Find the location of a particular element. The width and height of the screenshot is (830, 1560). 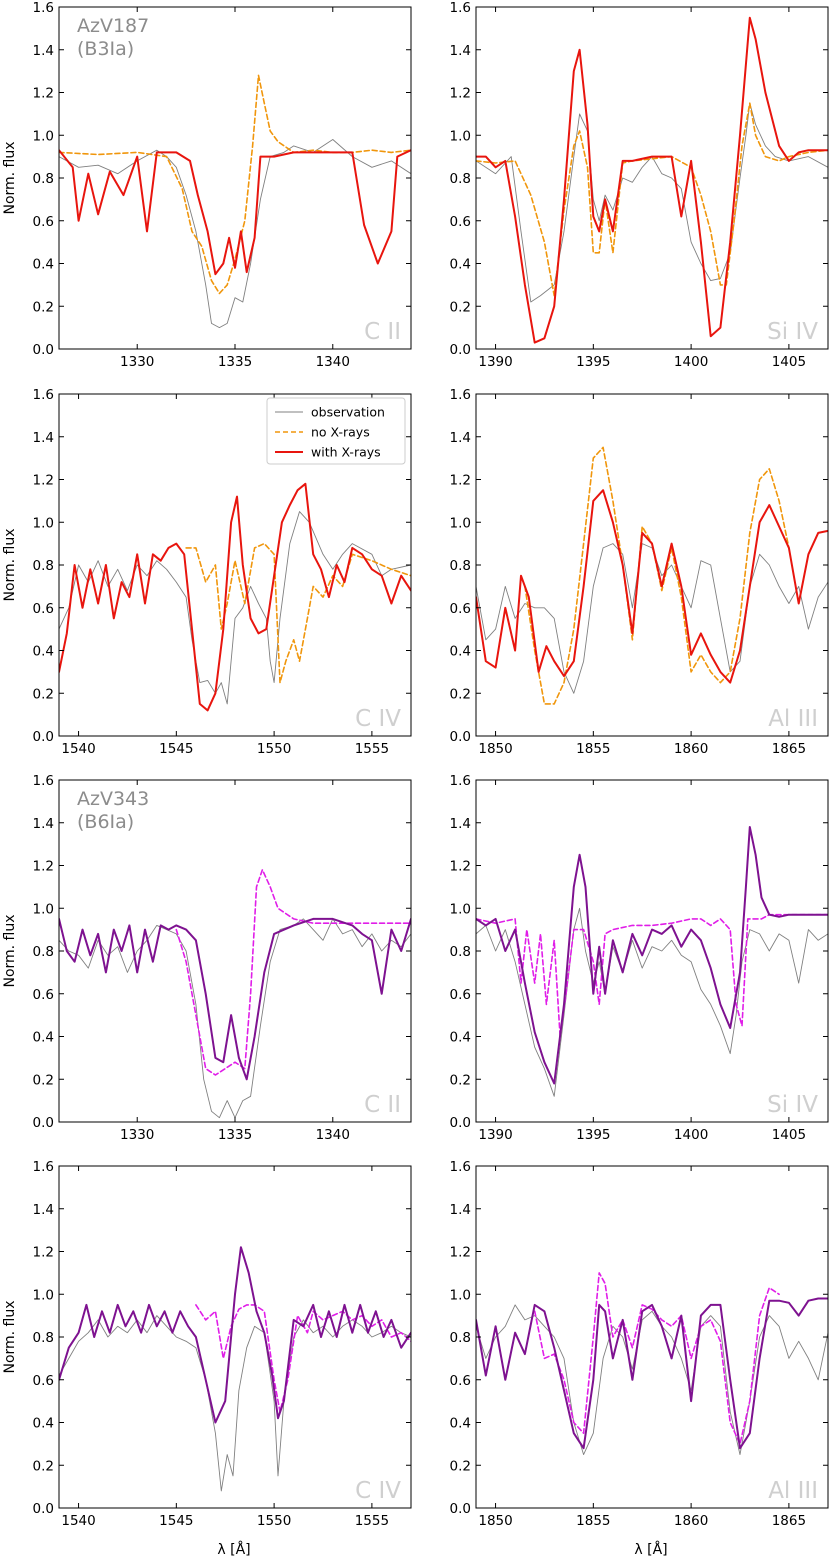

y-axis-label: Norm. flux is located at coordinates (10, 564).